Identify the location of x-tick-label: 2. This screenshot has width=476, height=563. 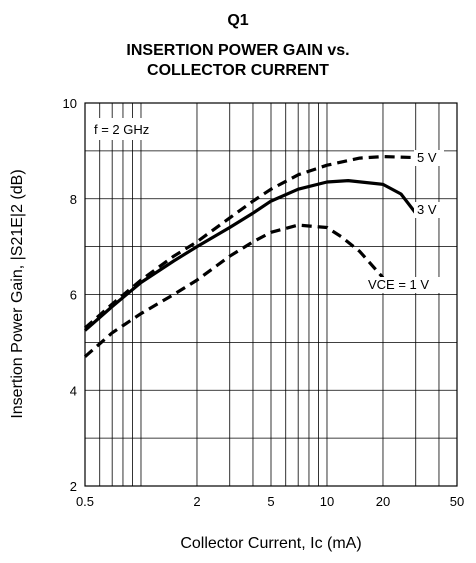
(196, 501).